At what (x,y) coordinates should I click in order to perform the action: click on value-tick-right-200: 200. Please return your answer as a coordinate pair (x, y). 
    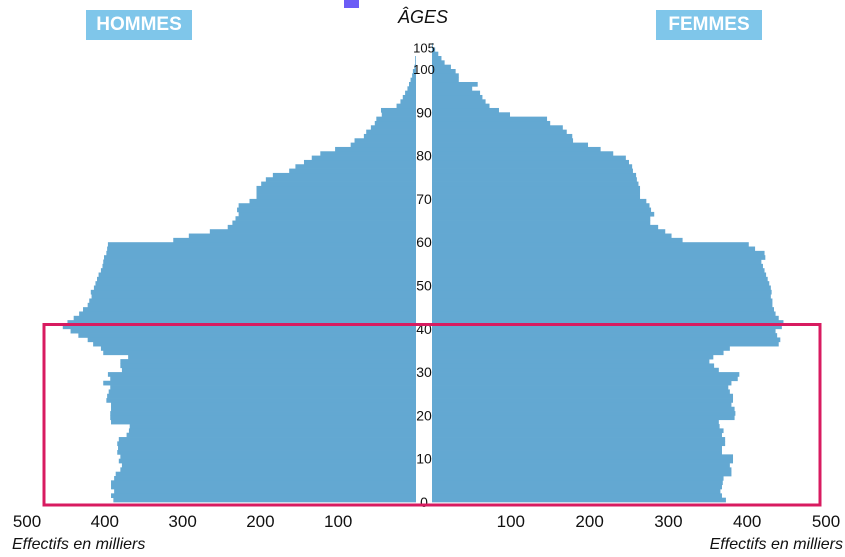
    Looking at the image, I should click on (589, 521).